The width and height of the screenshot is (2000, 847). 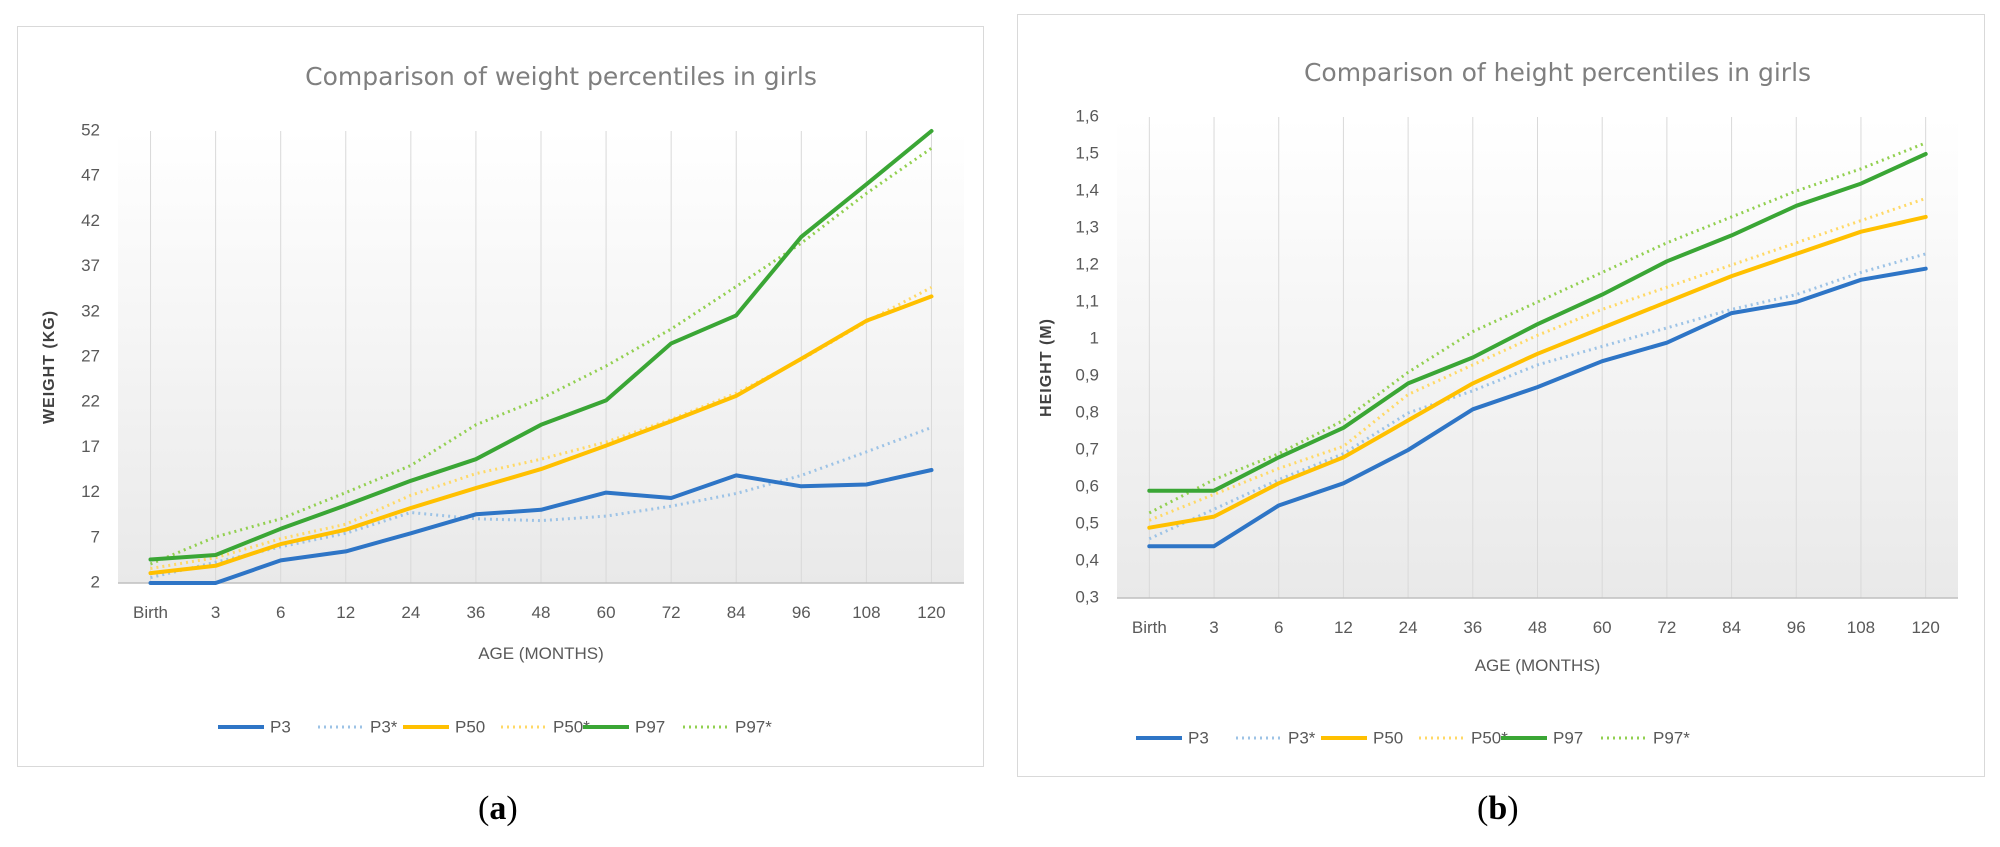 I want to click on caption-b: (b), so click(x=1498, y=809).